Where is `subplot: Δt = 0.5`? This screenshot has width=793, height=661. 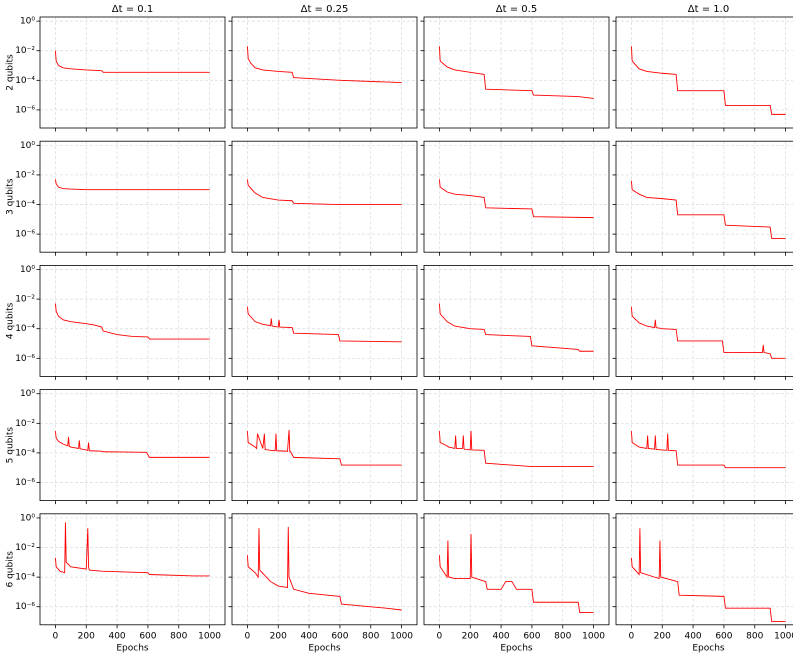
subplot: Δt = 0.5 is located at coordinates (515, 68).